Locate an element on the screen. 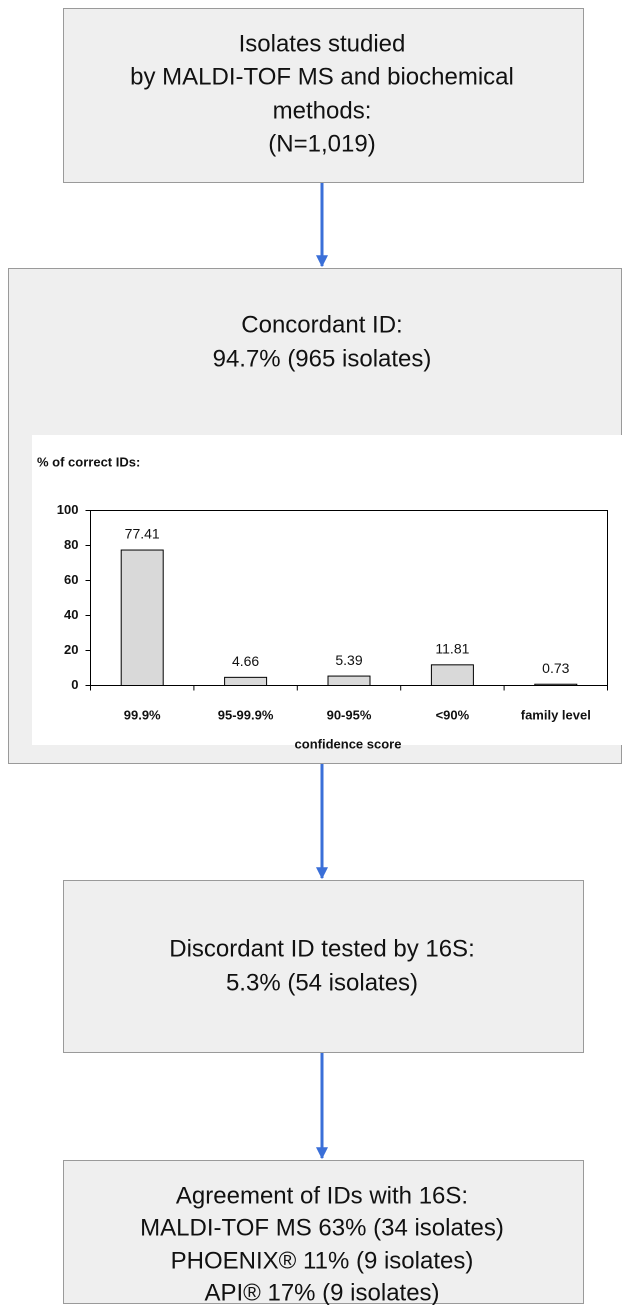  node-text: Concordant ID: is located at coordinates (321, 324).